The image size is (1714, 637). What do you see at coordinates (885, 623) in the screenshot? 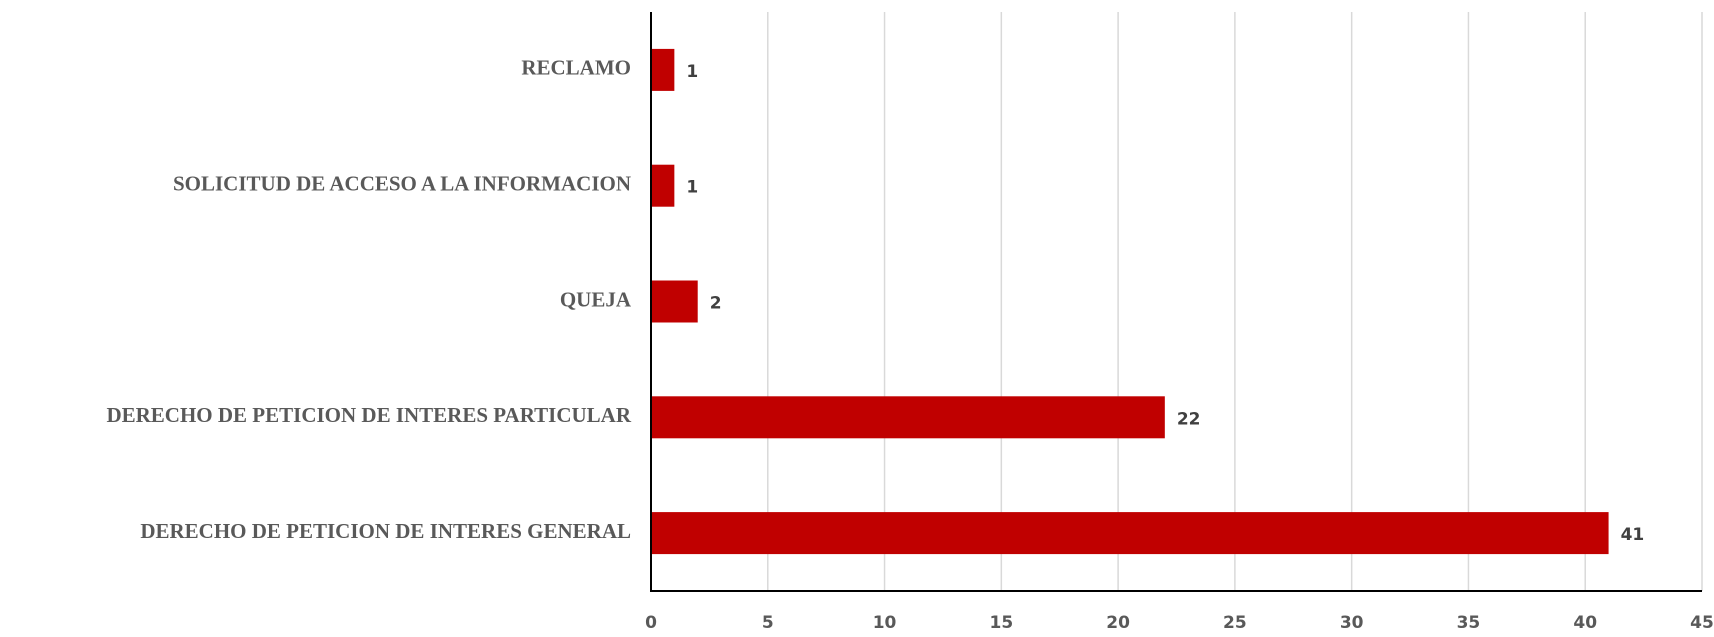
I see `x-tick-label: 10` at bounding box center [885, 623].